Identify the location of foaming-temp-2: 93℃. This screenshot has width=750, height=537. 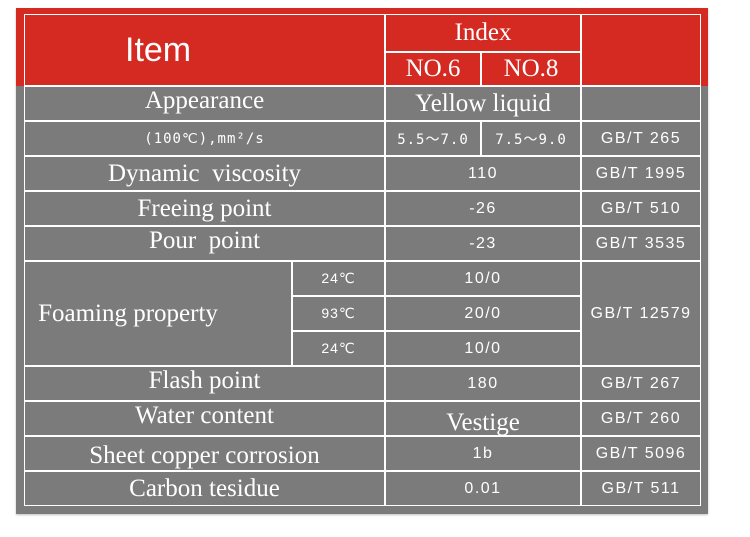
(338, 313).